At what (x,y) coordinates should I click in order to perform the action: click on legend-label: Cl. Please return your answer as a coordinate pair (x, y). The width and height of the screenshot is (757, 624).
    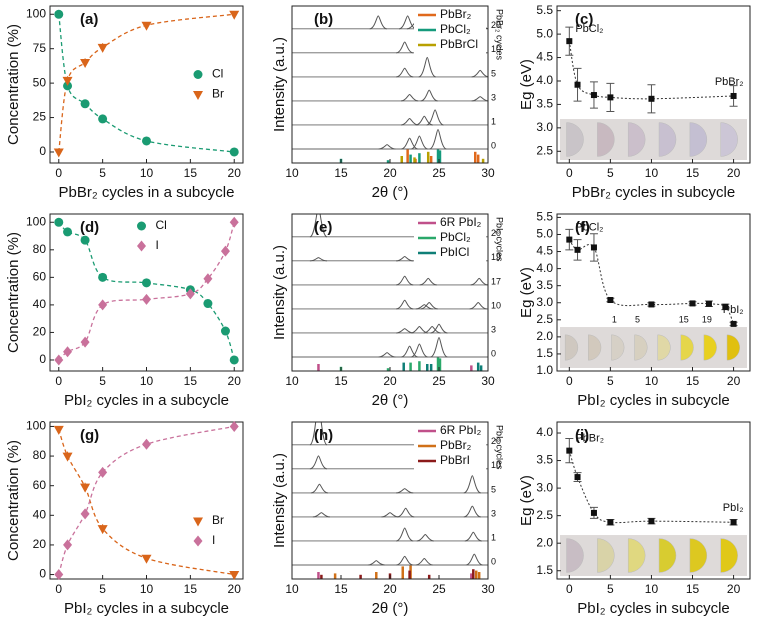
    Looking at the image, I should click on (217, 74).